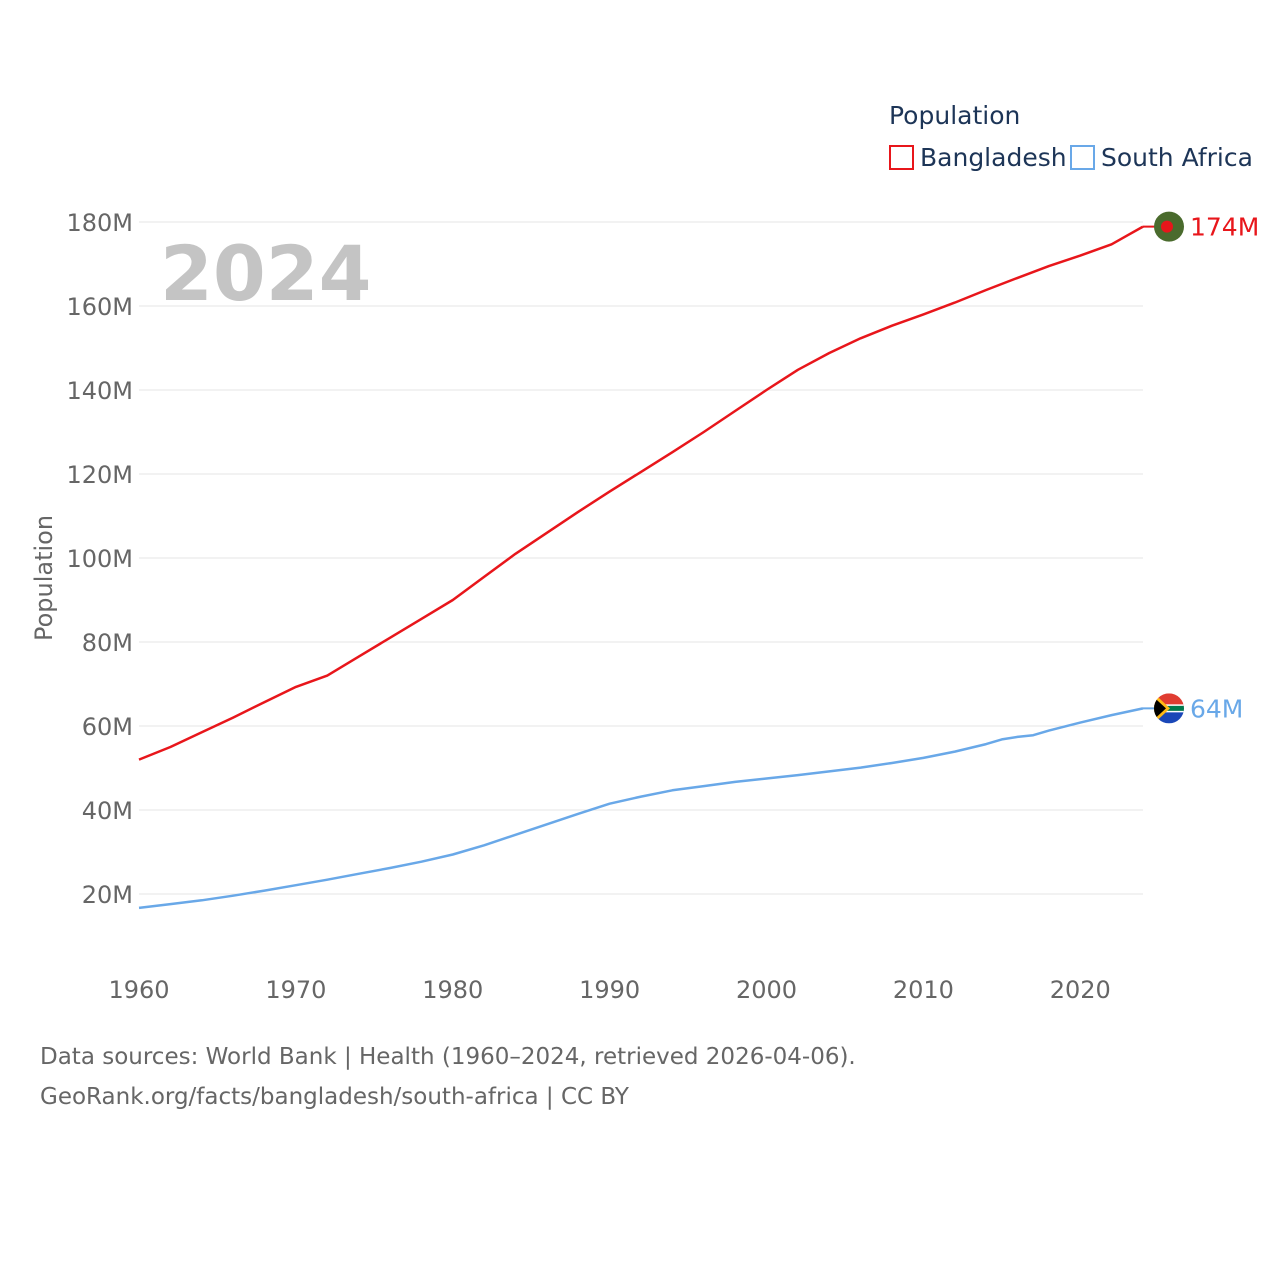  Describe the element at coordinates (993, 157) in the screenshot. I see `legend-label-bangladesh: Bangladesh` at that location.